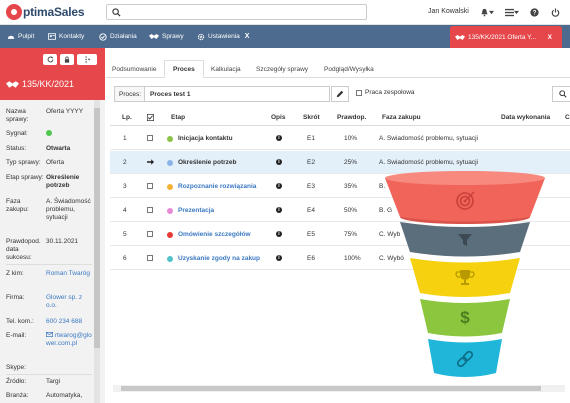 The image size is (570, 403). What do you see at coordinates (213, 258) in the screenshot?
I see `cell-etap: Uzyskanie zgody na zakup` at bounding box center [213, 258].